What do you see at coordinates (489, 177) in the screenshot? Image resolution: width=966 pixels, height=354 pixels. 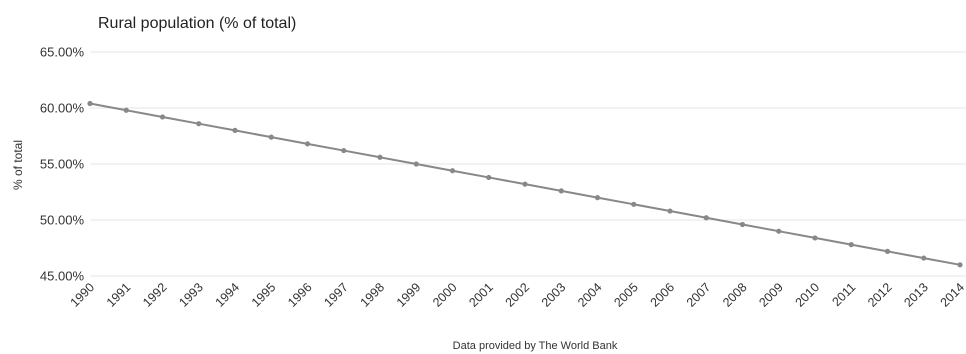 I see `data-point-2001` at bounding box center [489, 177].